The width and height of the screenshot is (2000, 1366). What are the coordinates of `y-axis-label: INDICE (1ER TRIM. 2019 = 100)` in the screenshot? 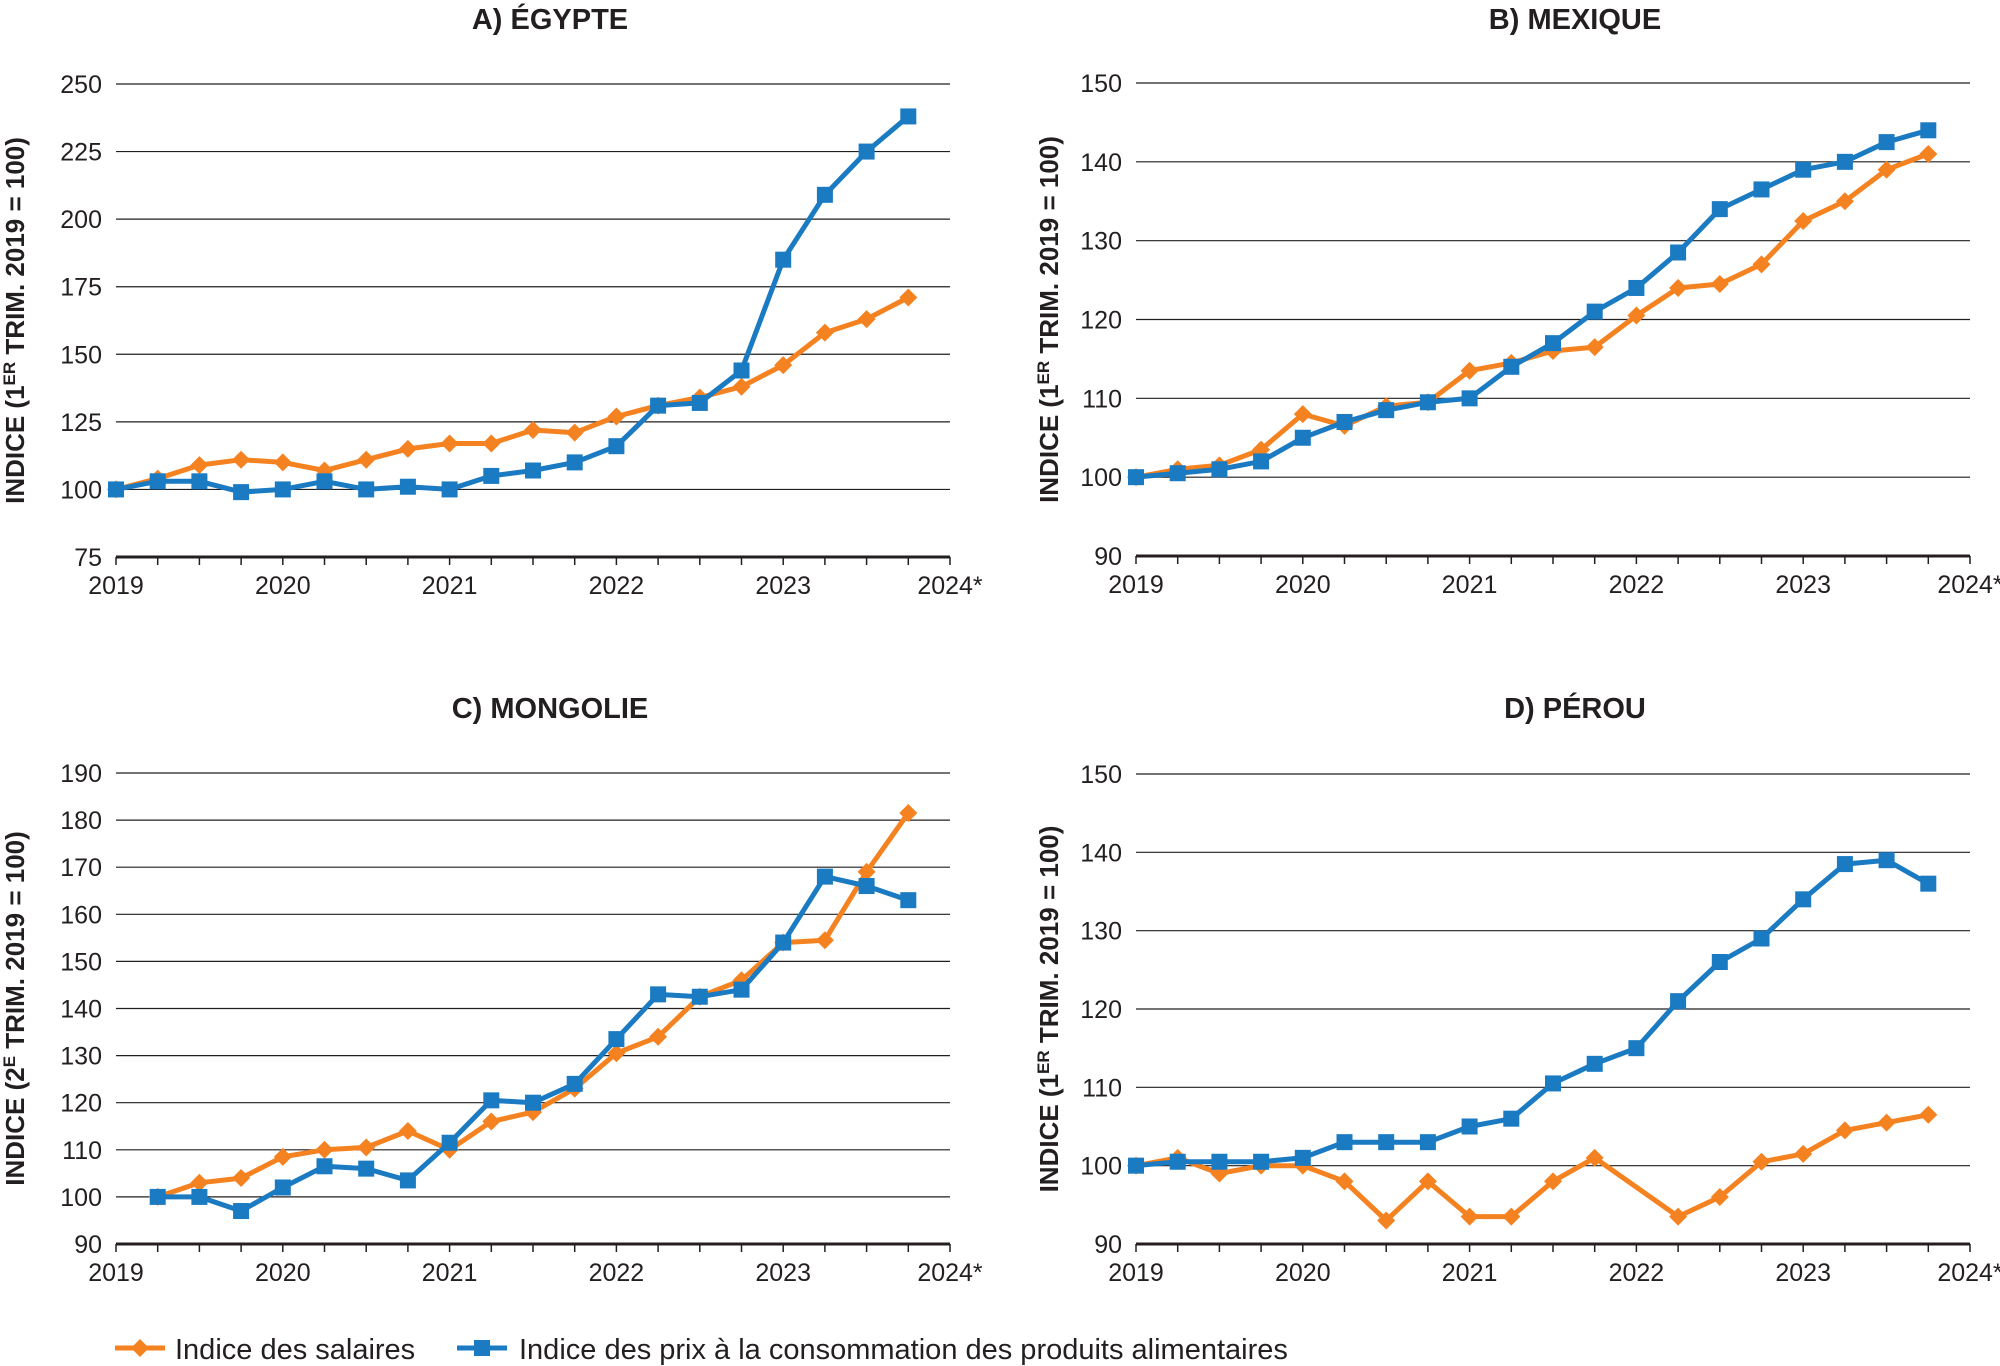 It's located at (1049, 1009).